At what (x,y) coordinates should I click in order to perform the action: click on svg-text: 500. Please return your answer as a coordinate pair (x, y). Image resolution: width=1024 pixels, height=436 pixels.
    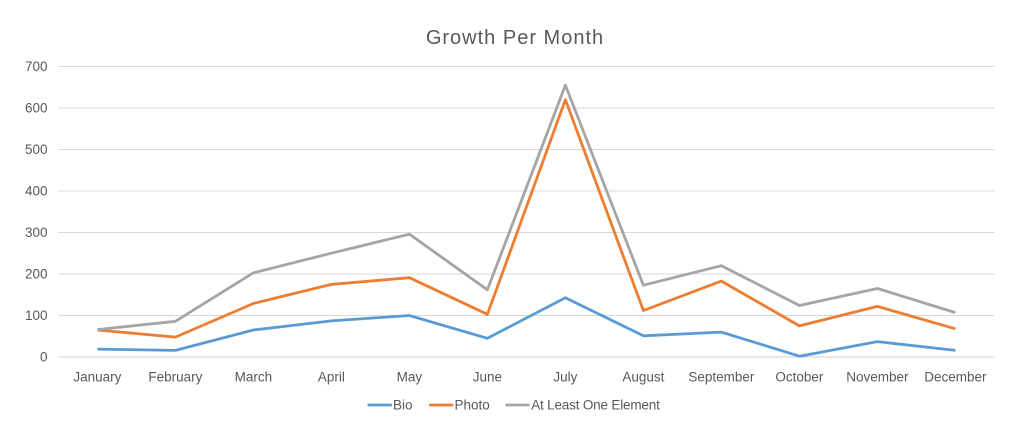
    Looking at the image, I should click on (36, 149).